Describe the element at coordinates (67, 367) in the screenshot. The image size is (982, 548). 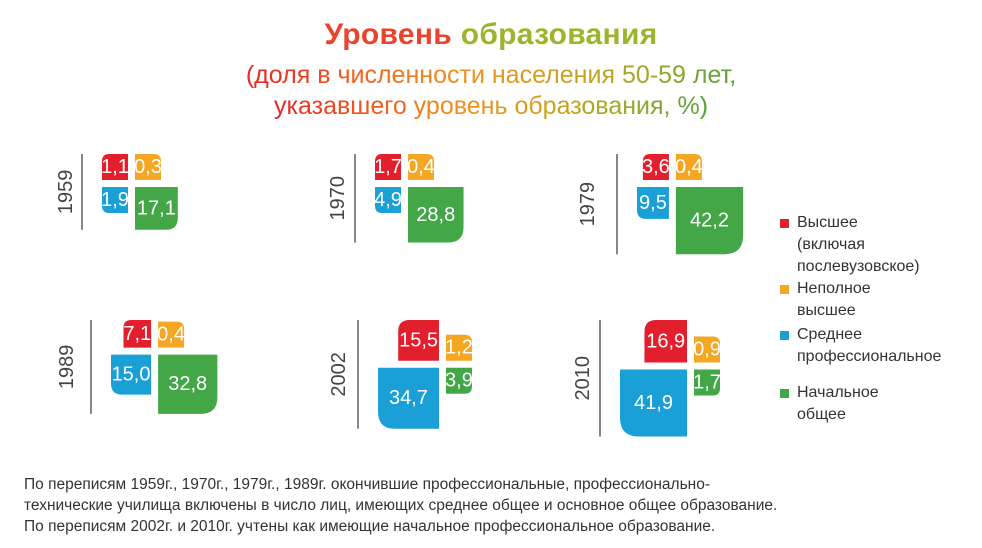
I see `panel-year-label-1989: 1989` at that location.